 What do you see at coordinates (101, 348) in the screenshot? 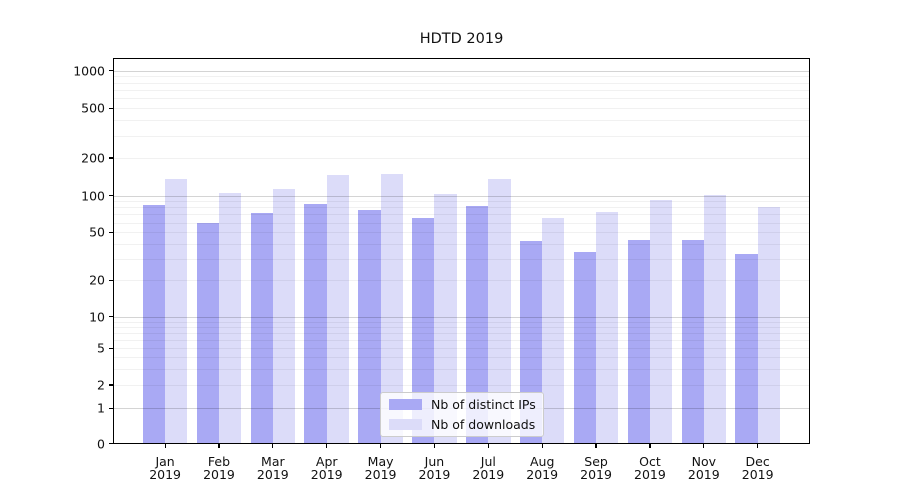
I see `y-tick-label-5: 5` at bounding box center [101, 348].